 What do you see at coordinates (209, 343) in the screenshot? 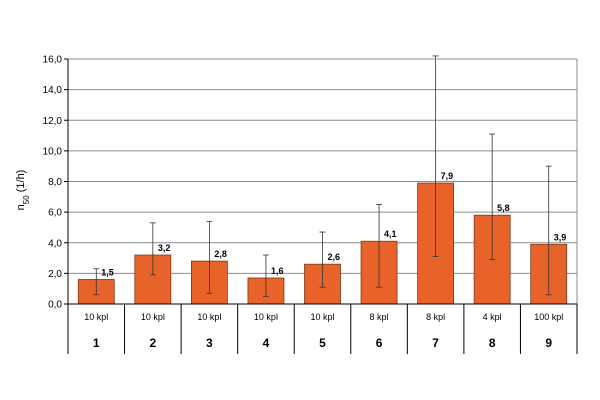
I see `category-label: 3` at bounding box center [209, 343].